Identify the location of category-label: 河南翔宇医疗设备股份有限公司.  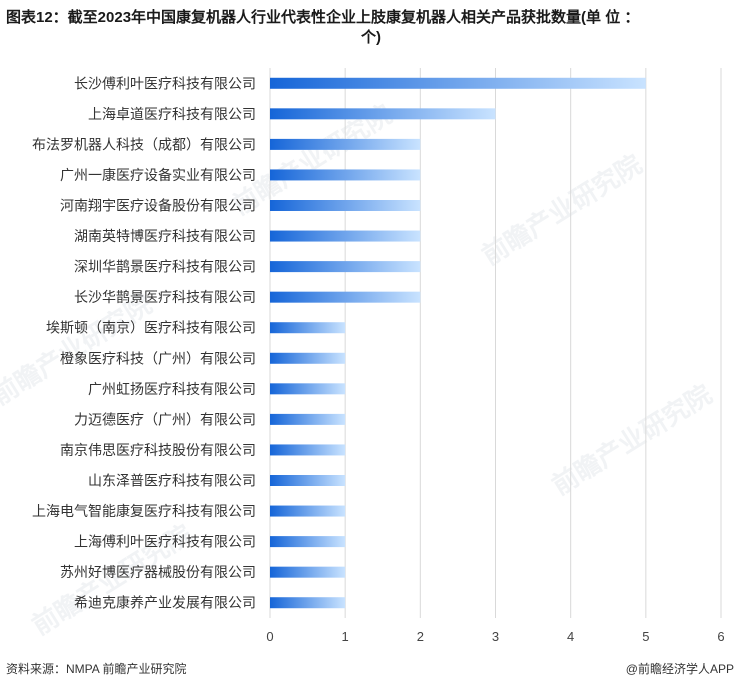
(158, 206).